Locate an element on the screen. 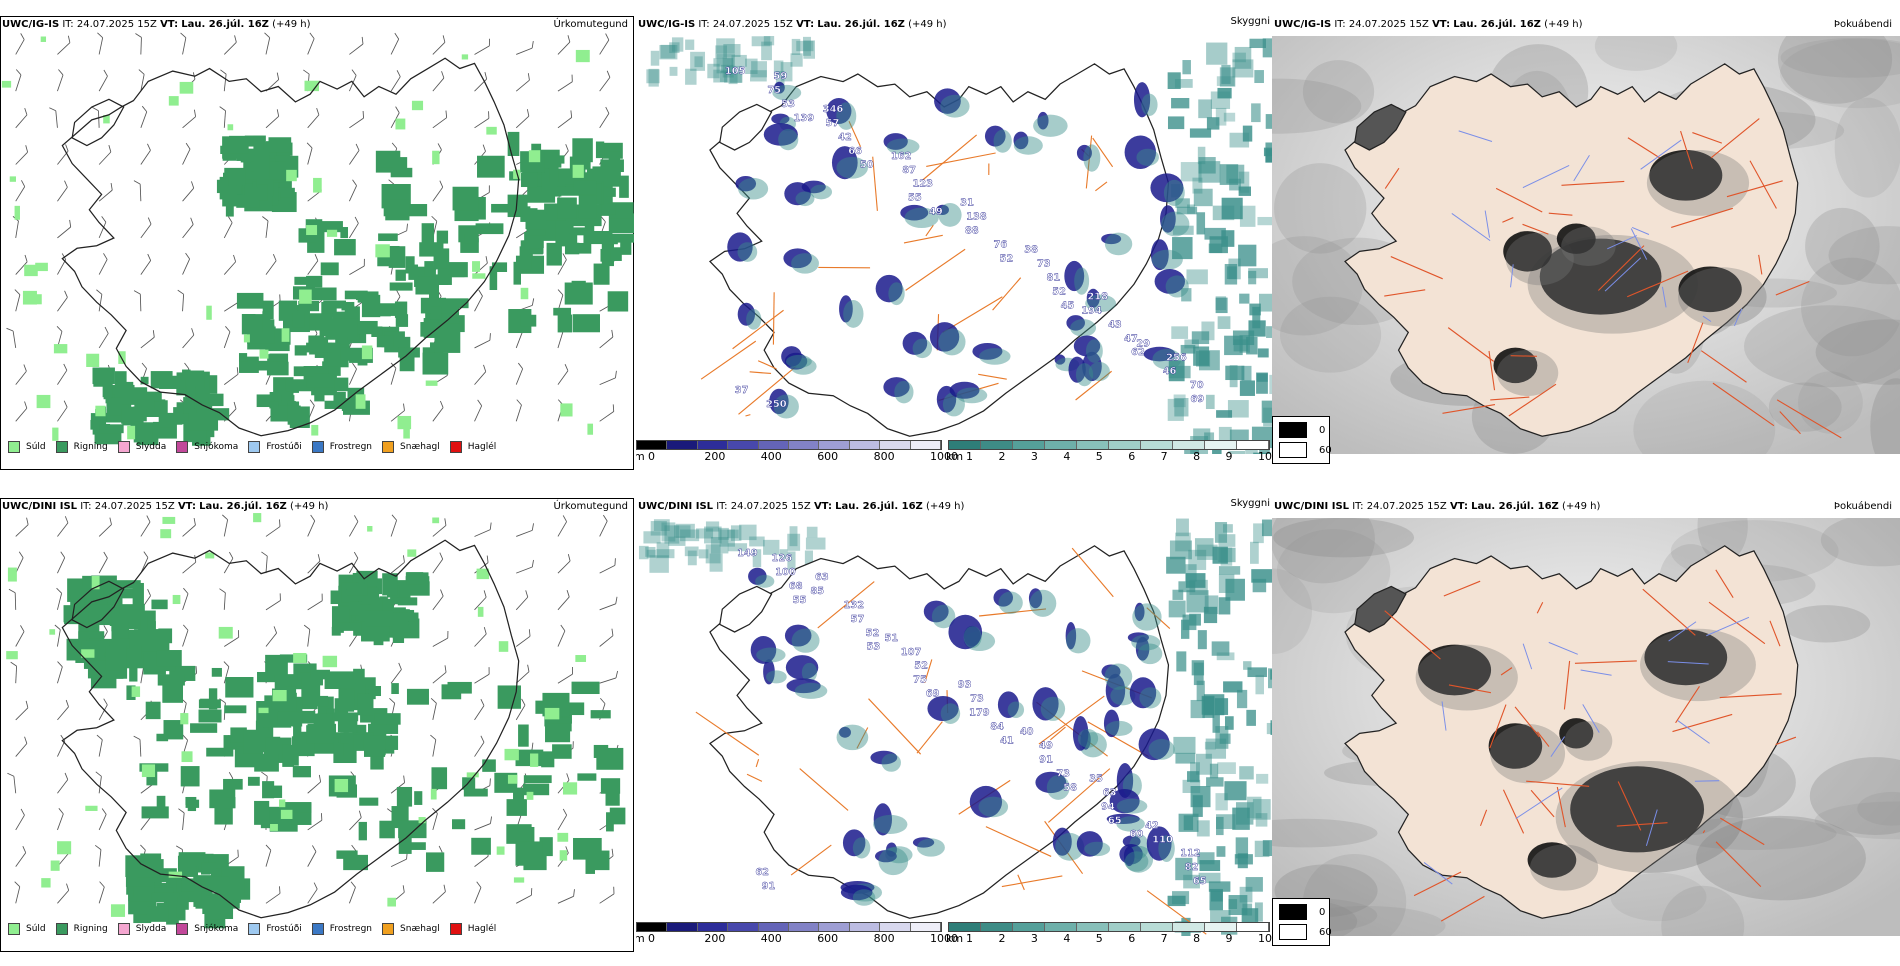 The height and width of the screenshot is (966, 1900). legend-item: Frostúði is located at coordinates (274, 447).